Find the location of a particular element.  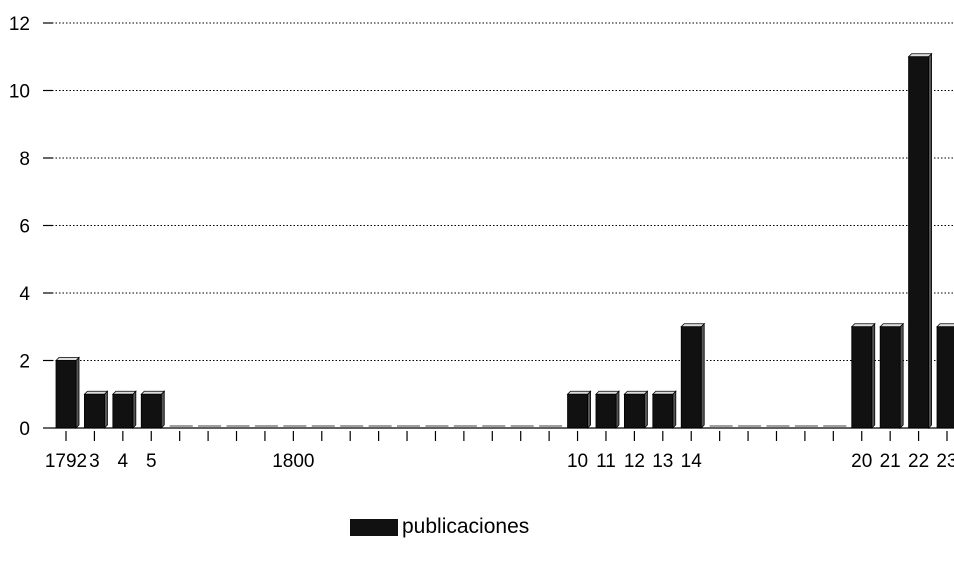

x-tick-label: 14 is located at coordinates (692, 461).